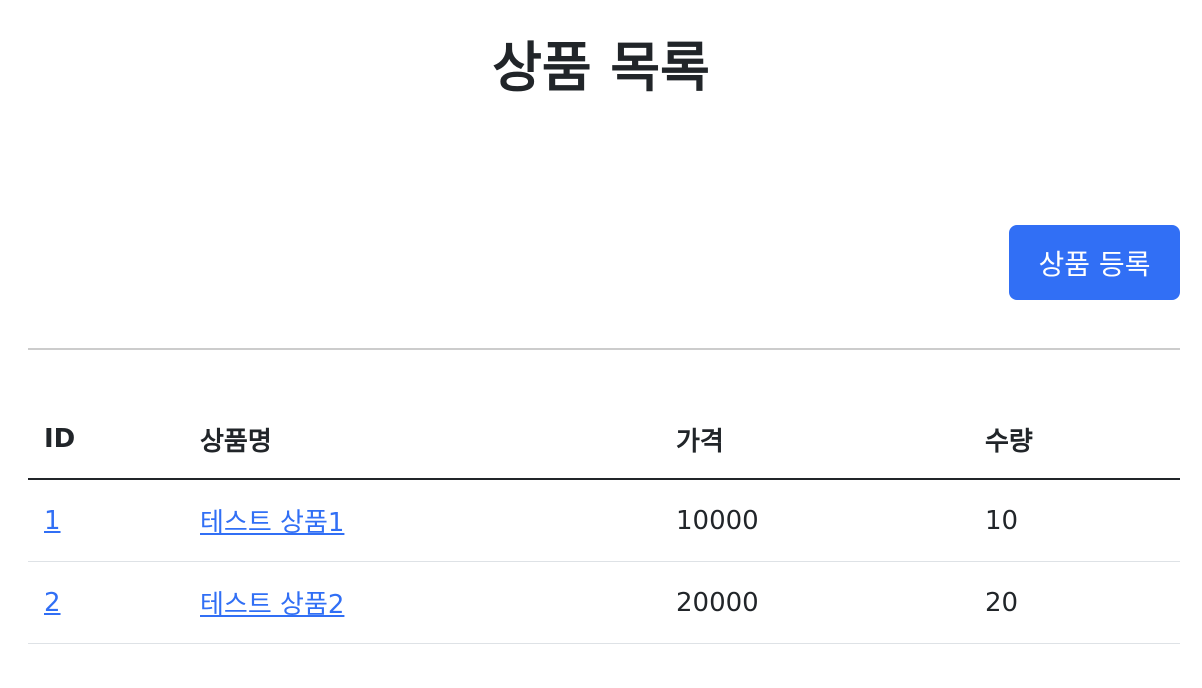  What do you see at coordinates (1074, 520) in the screenshot?
I see `cell-quantity: 10` at bounding box center [1074, 520].